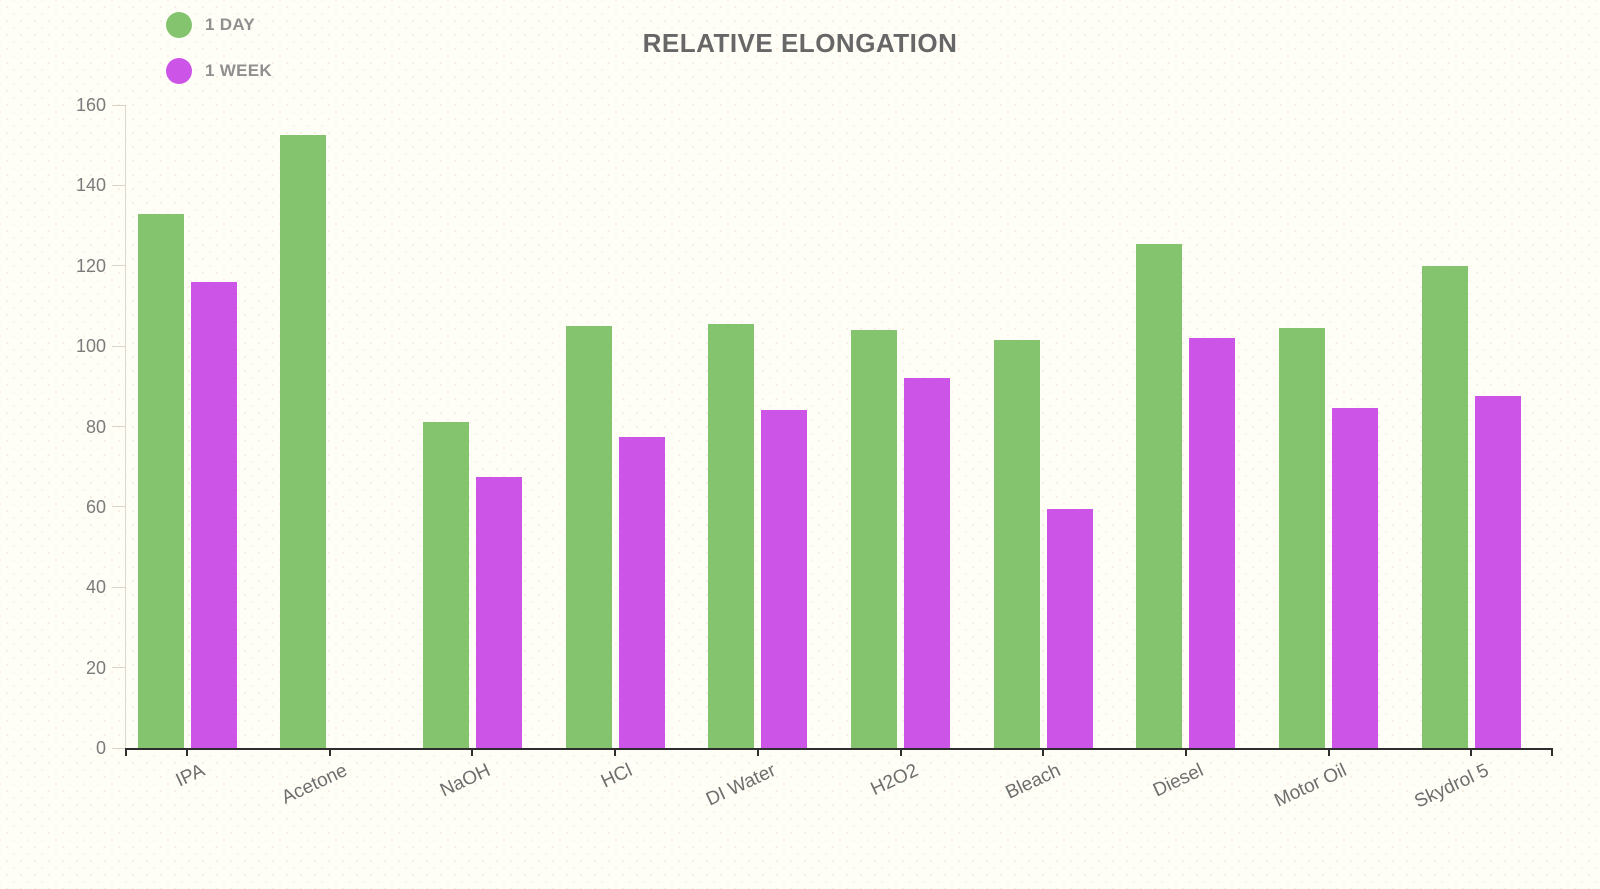 Image resolution: width=1600 pixels, height=889 pixels. Describe the element at coordinates (800, 43) in the screenshot. I see `chart-title: RELATIVE ELONGATION` at that location.